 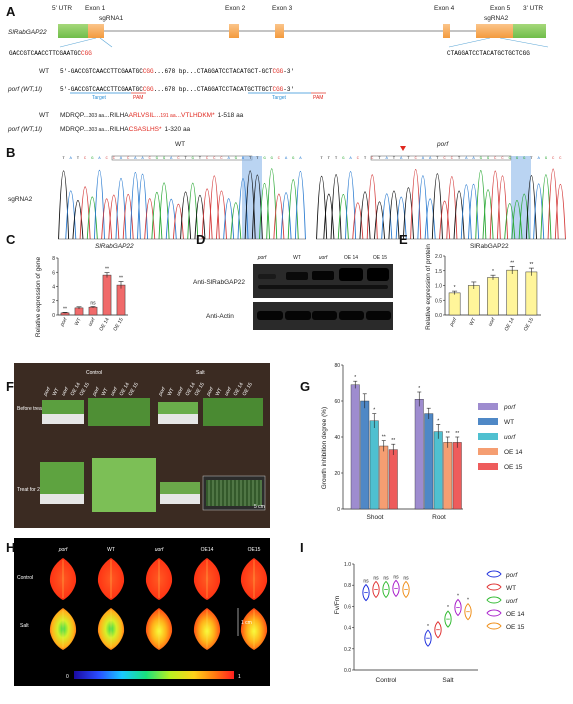 What do you see at coordinates (323, 278) in the screenshot?
I see `target-bands` at bounding box center [323, 278].